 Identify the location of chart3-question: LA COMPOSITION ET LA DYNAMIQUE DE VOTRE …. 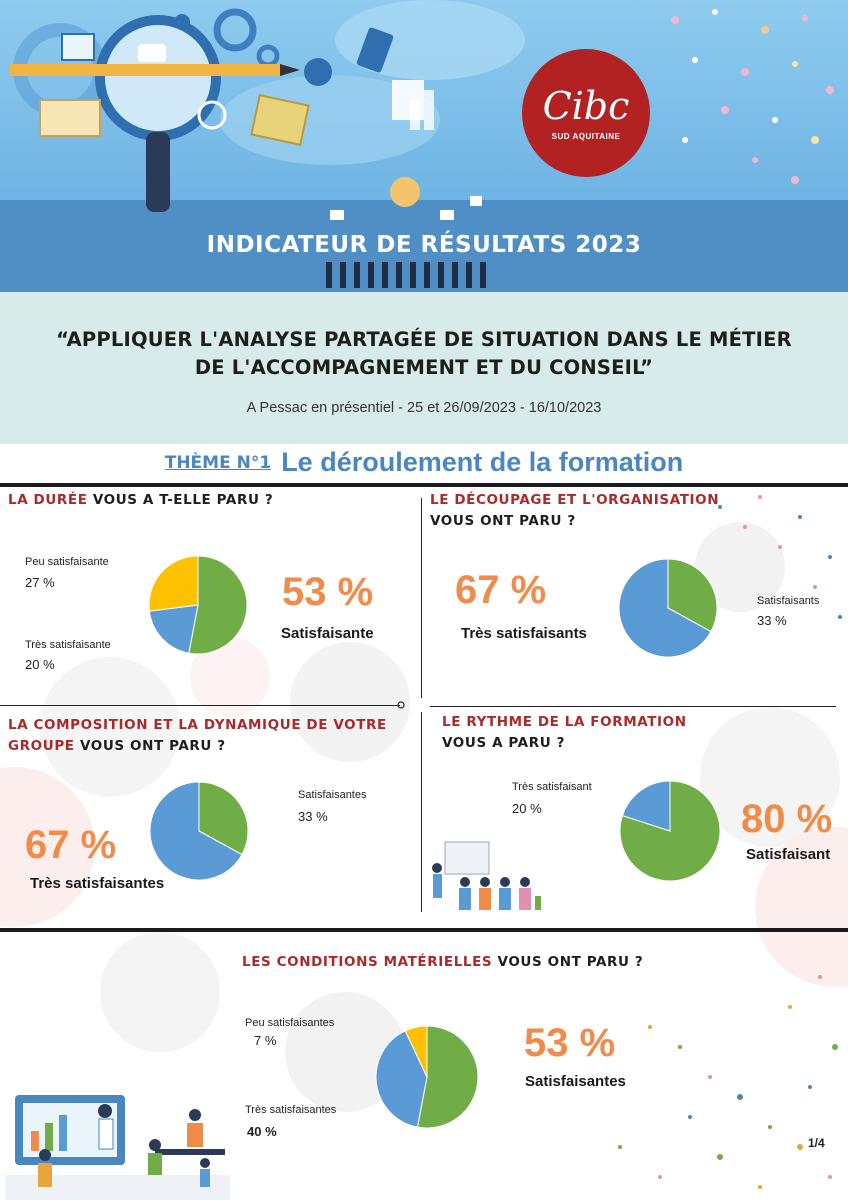
(197, 736).